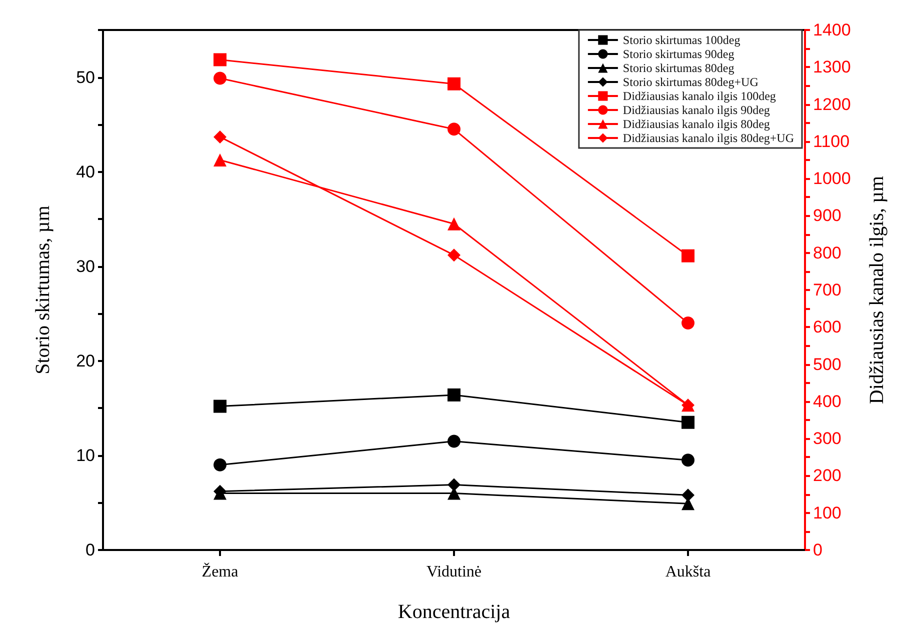  I want to click on x-axis-title: Koncentracija, so click(454, 612).